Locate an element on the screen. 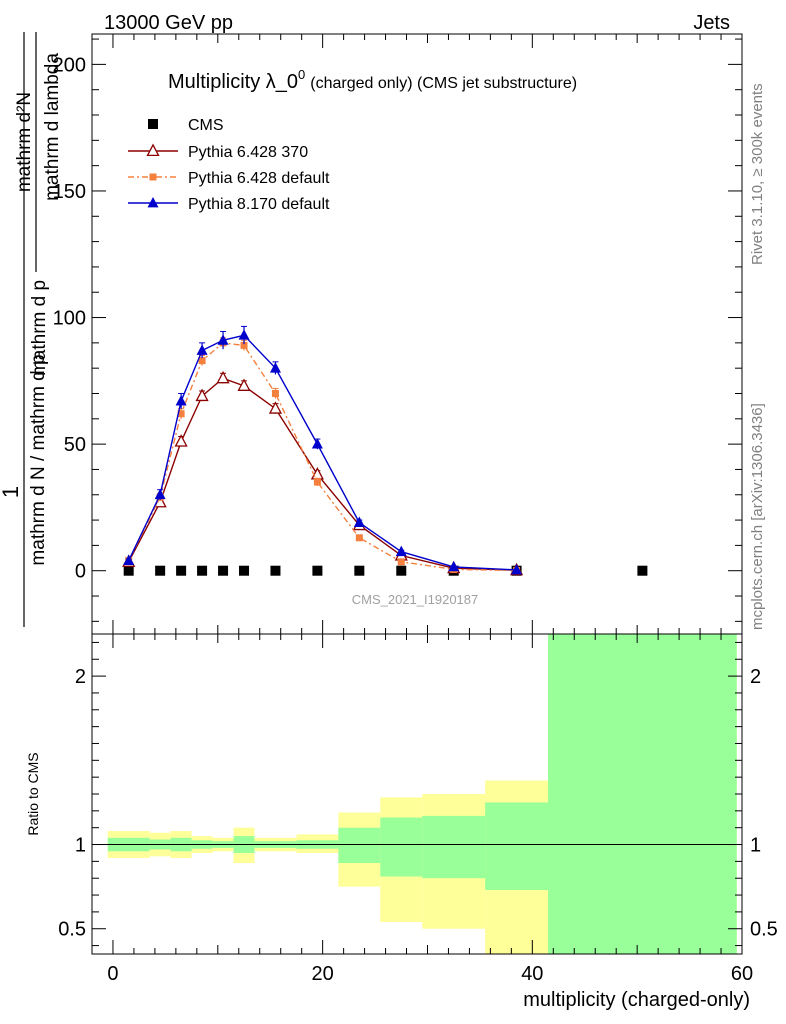 The width and height of the screenshot is (786, 1024). main-ytick-label: 200 is located at coordinates (69, 65).